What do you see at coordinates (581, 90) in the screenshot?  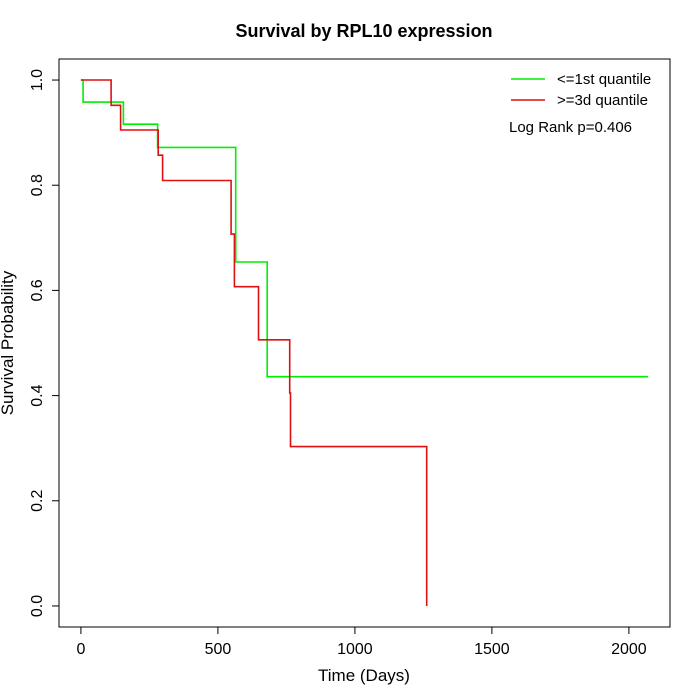 I see `legend: <=1st quantile >=3d quantile` at bounding box center [581, 90].